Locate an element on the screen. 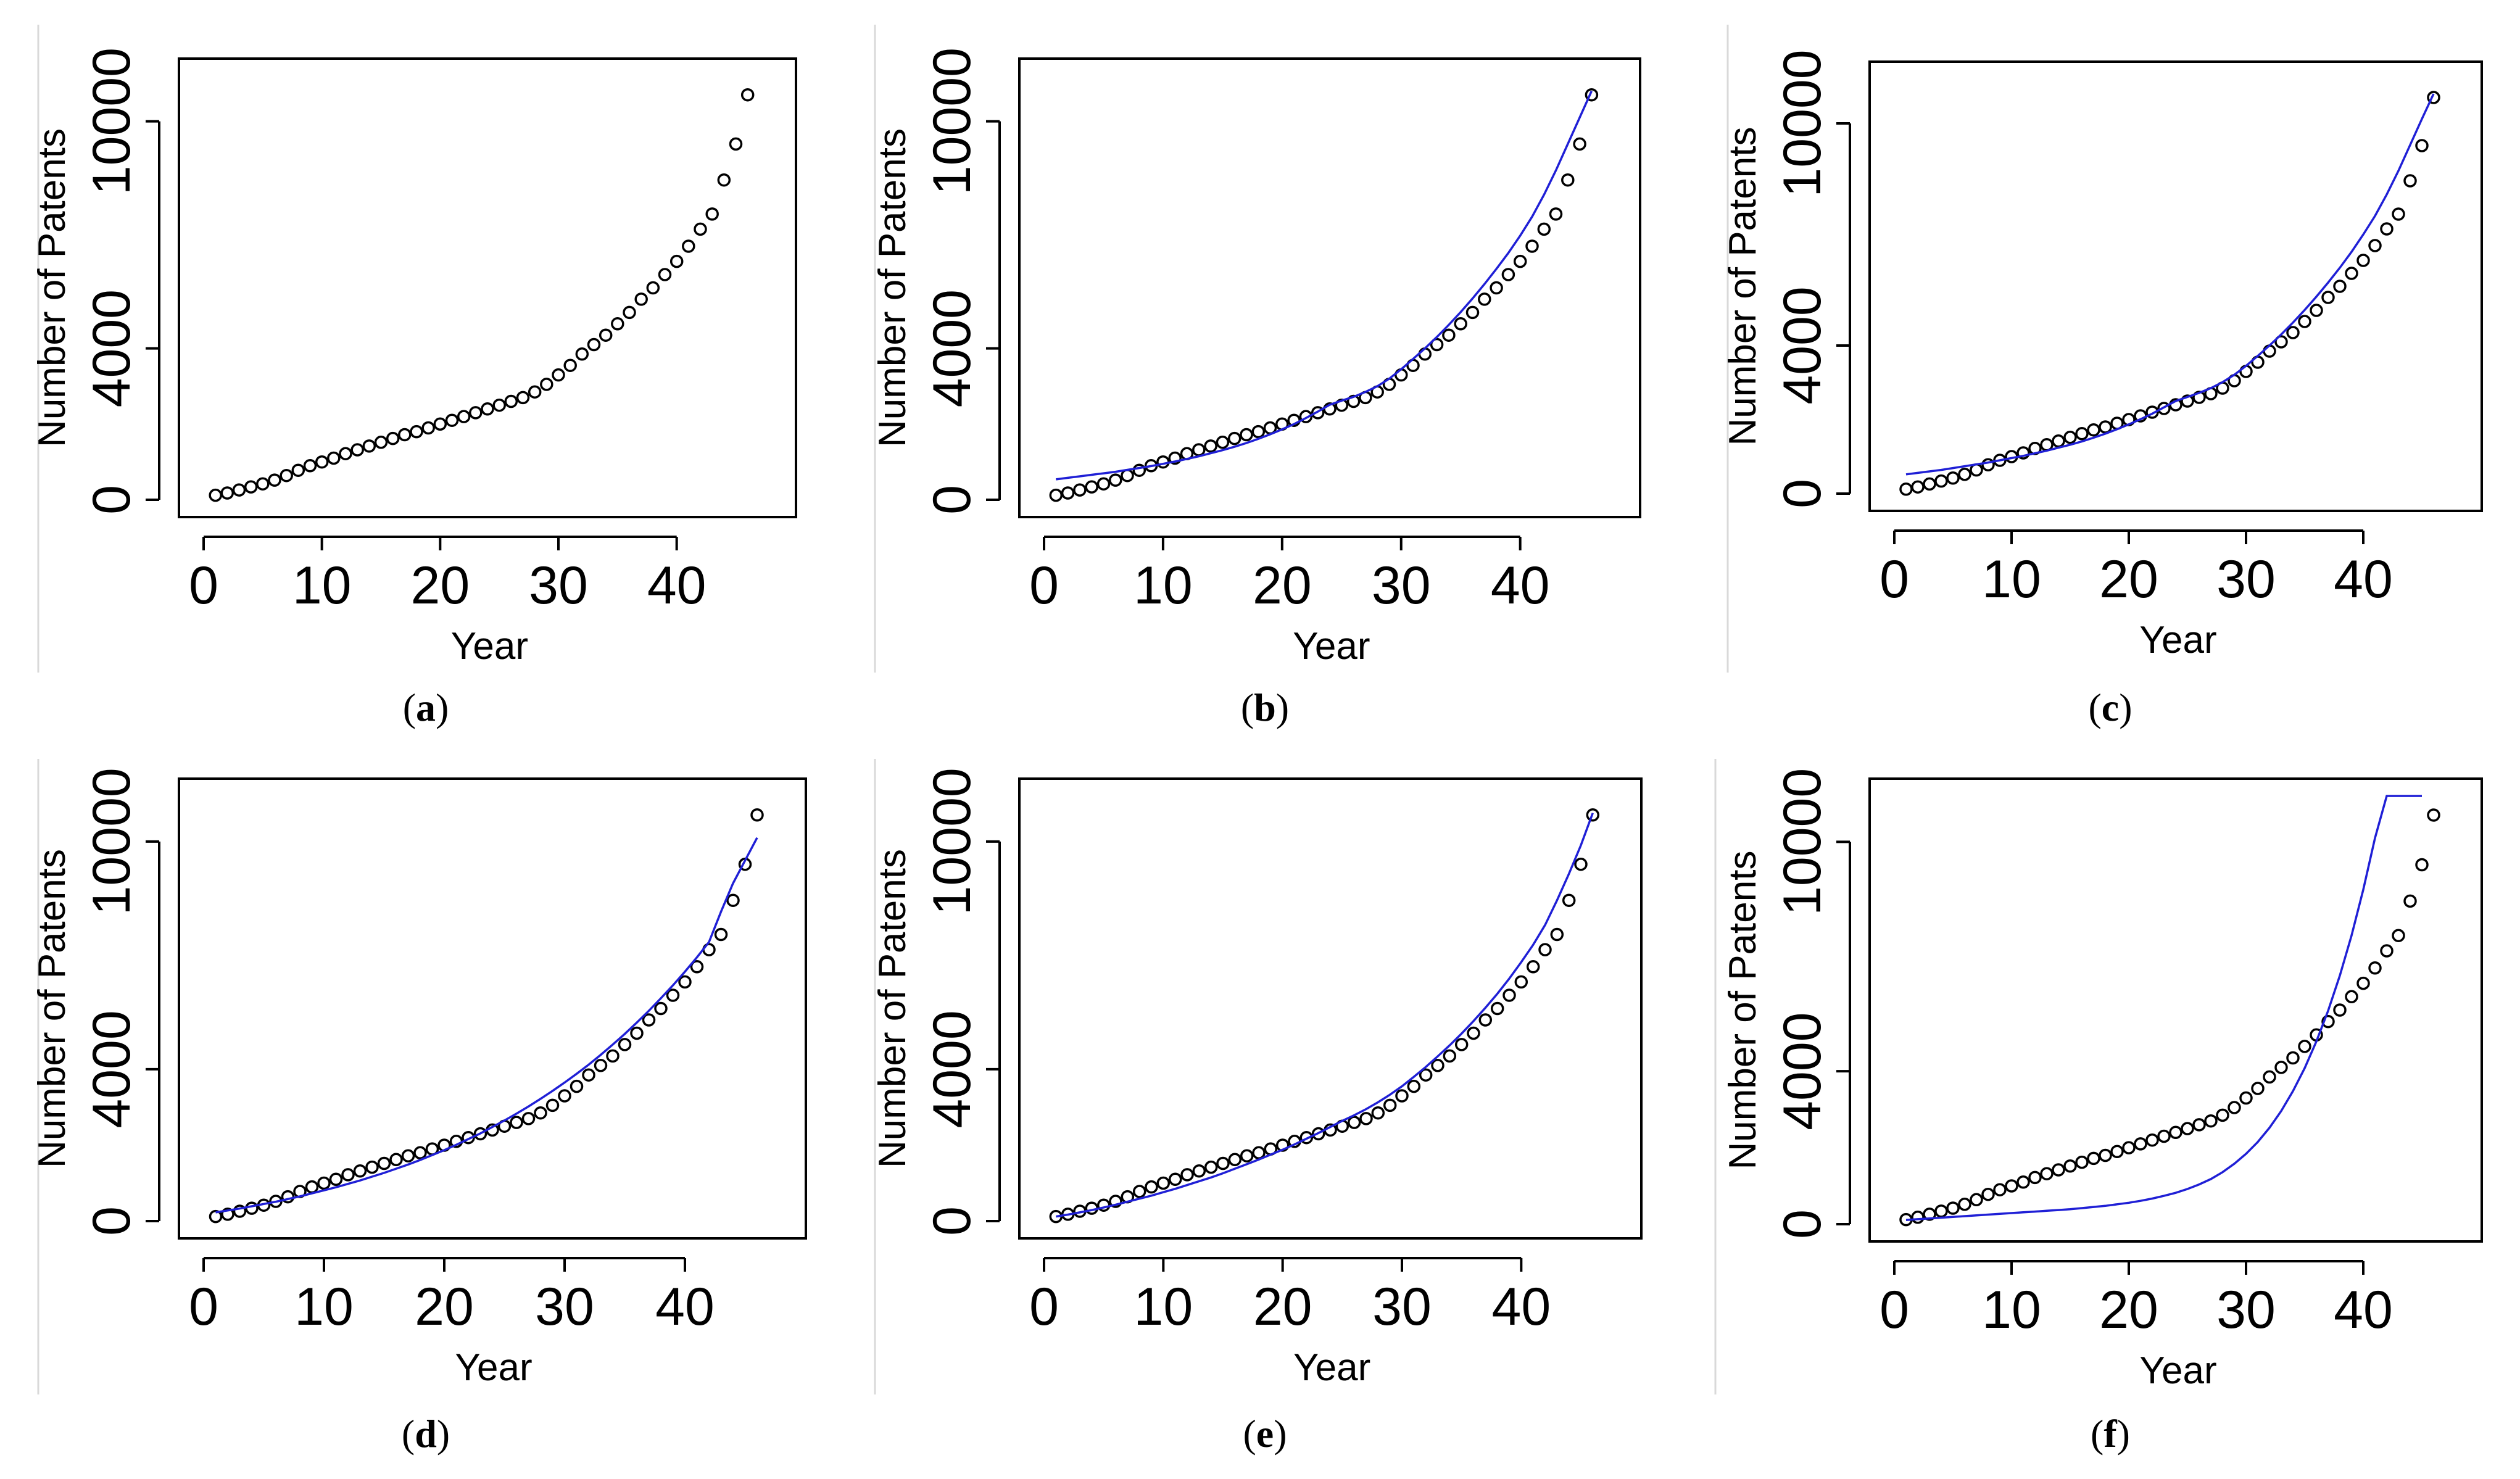 This screenshot has height=1479, width=2520. panel-caption-b: (b) is located at coordinates (1265, 707).